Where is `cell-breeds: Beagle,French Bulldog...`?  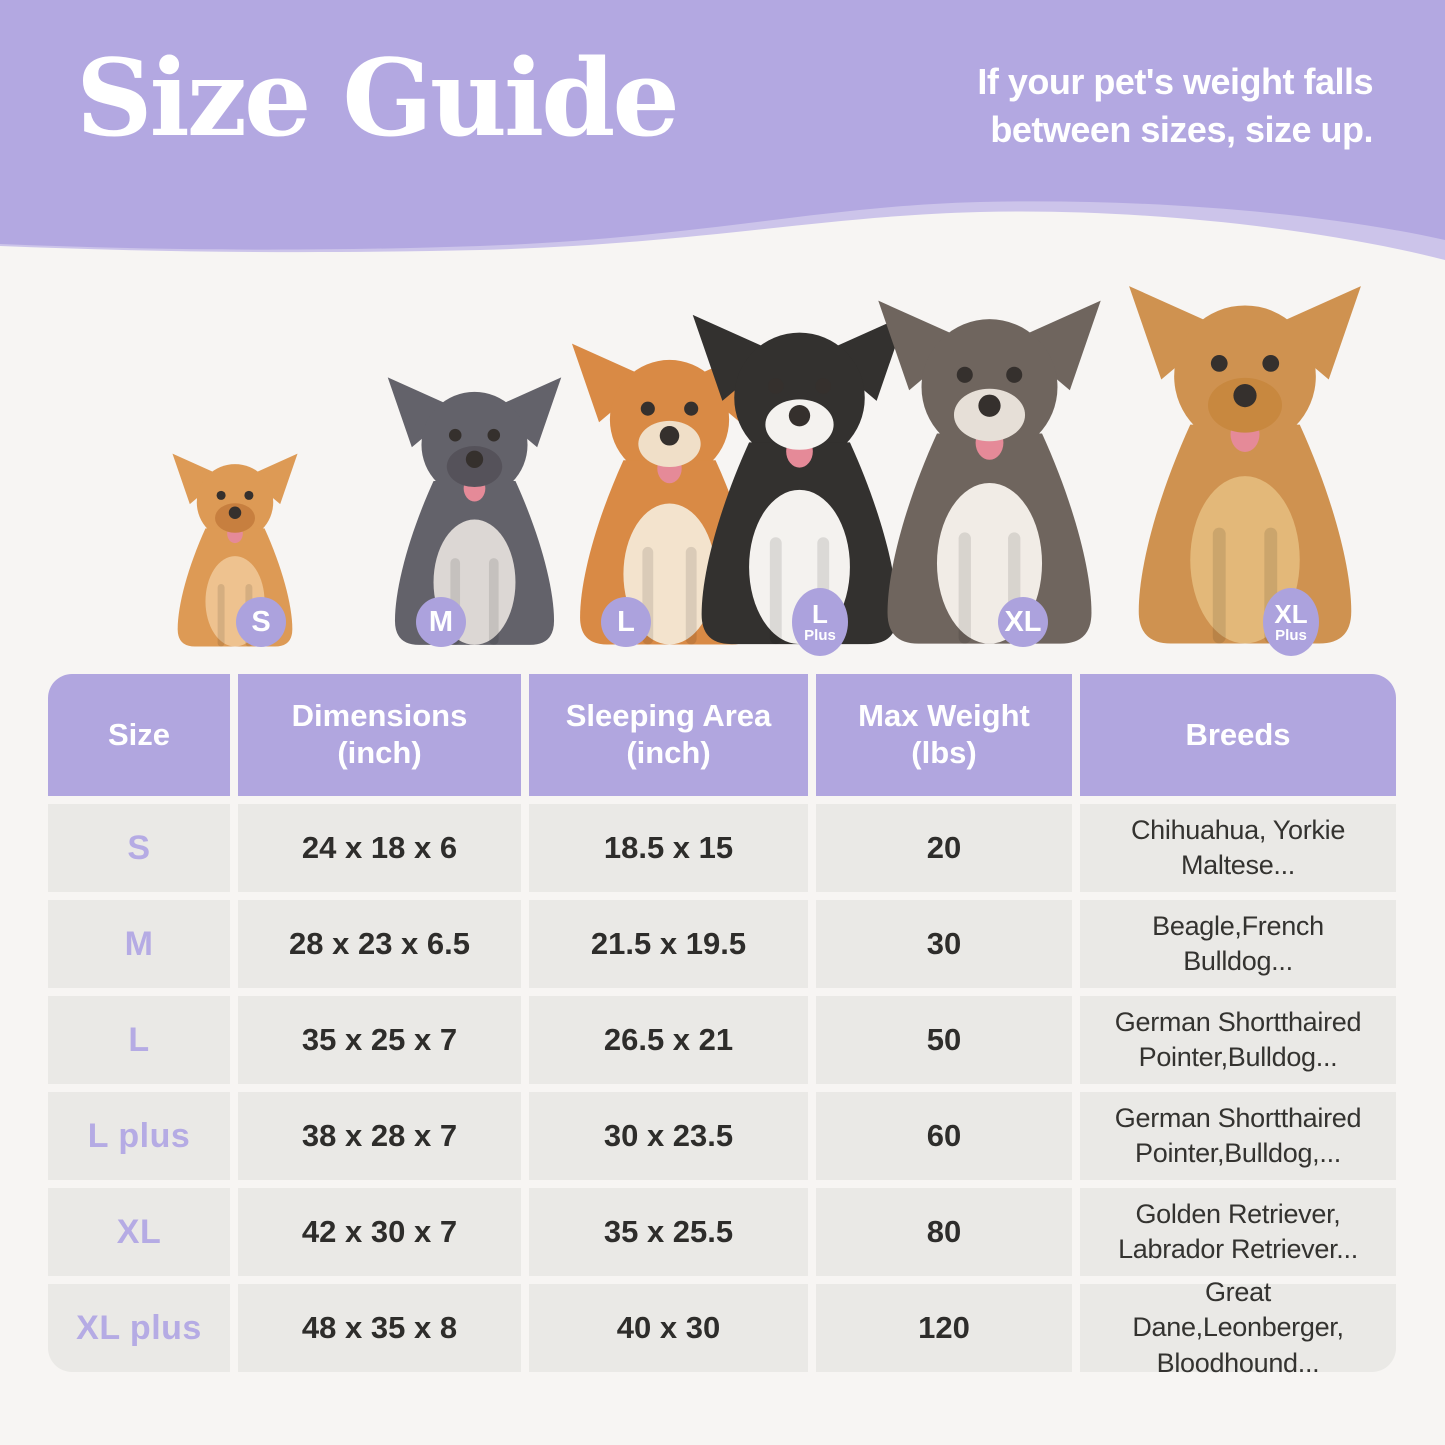
cell-breeds: Beagle,French Bulldog... is located at coordinates (1238, 944).